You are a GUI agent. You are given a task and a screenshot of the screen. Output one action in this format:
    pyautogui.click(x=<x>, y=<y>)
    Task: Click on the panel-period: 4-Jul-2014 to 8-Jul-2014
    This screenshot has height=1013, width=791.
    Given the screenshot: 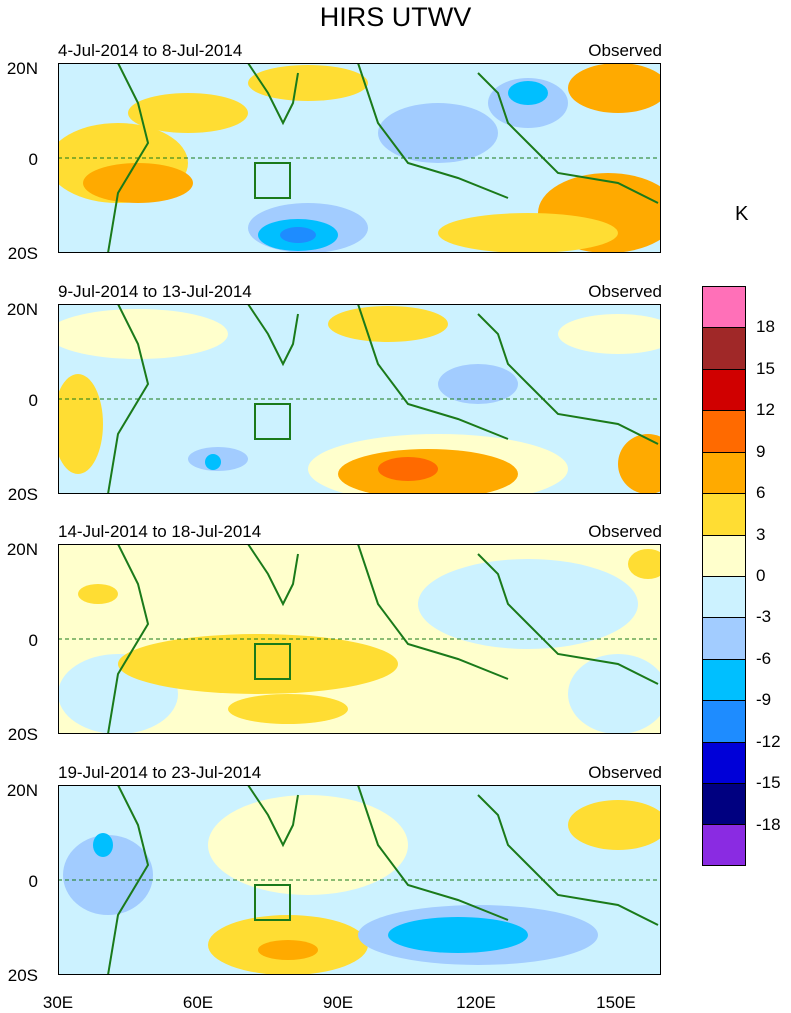 What is the action you would take?
    pyautogui.click(x=150, y=50)
    